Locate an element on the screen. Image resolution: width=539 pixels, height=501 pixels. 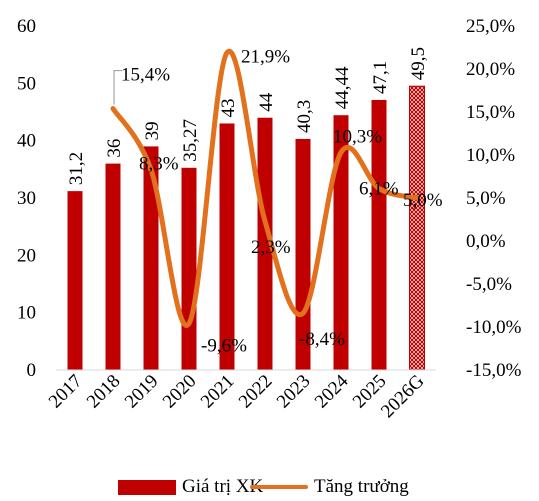
bar-value-label: 36 is located at coordinates (114, 148).